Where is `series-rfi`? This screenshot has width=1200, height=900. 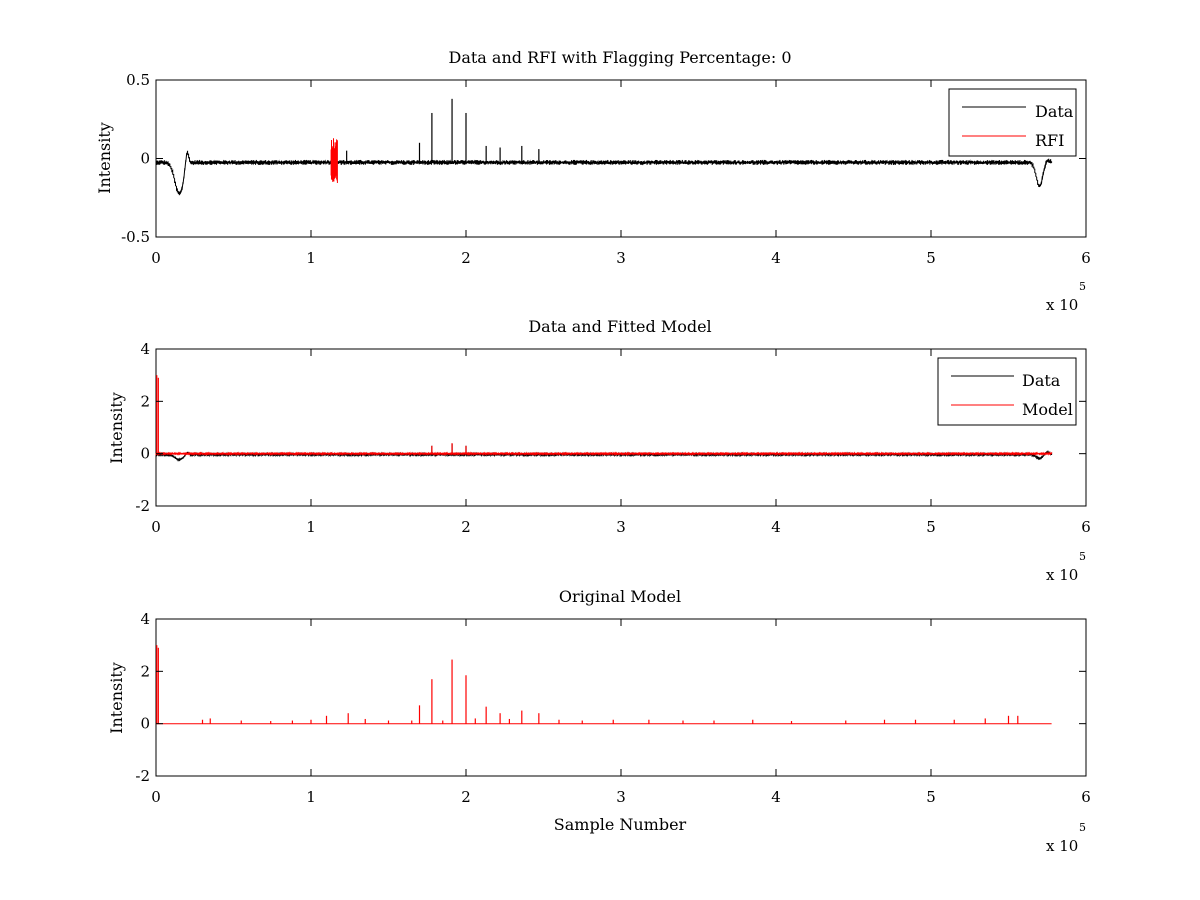 series-rfi is located at coordinates (334, 160).